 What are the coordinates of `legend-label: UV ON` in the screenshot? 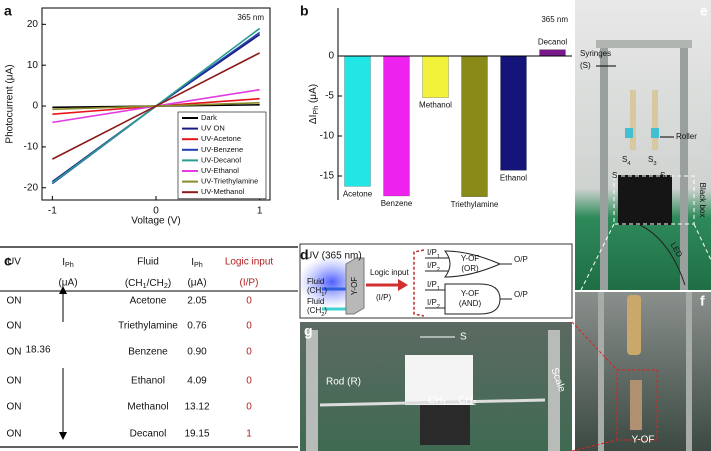 It's located at (213, 128).